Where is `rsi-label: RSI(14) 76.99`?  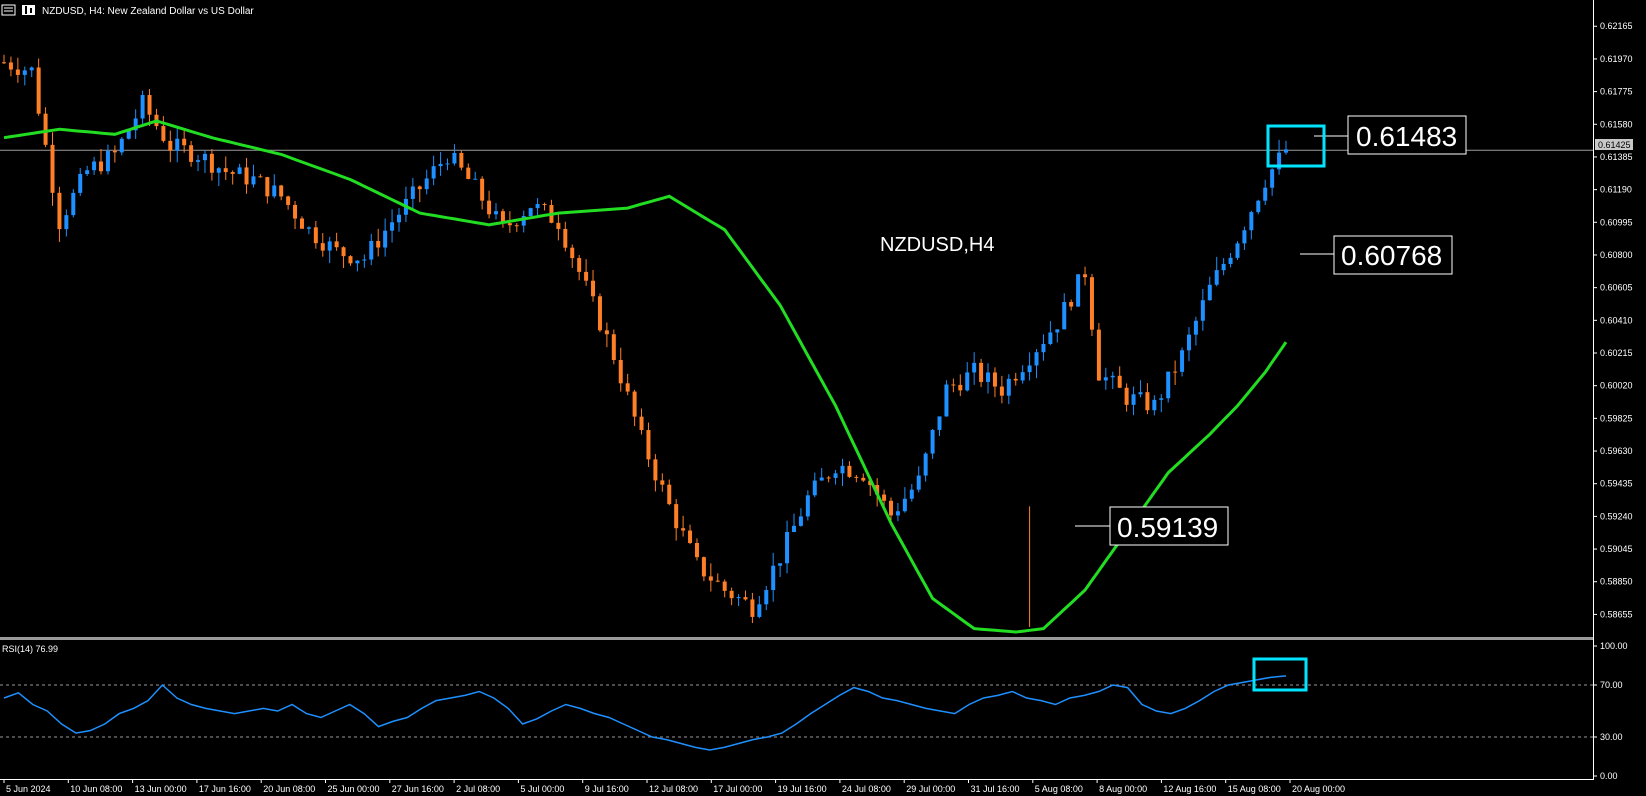 rsi-label: RSI(14) 76.99 is located at coordinates (30, 649).